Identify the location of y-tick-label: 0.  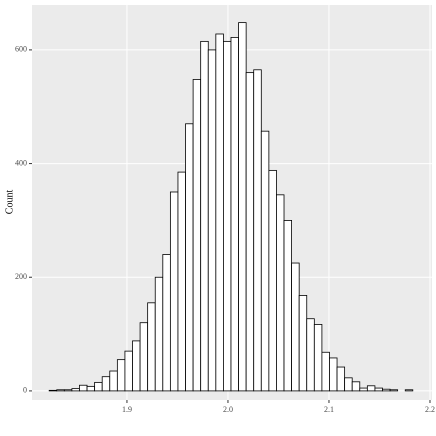
(25, 390).